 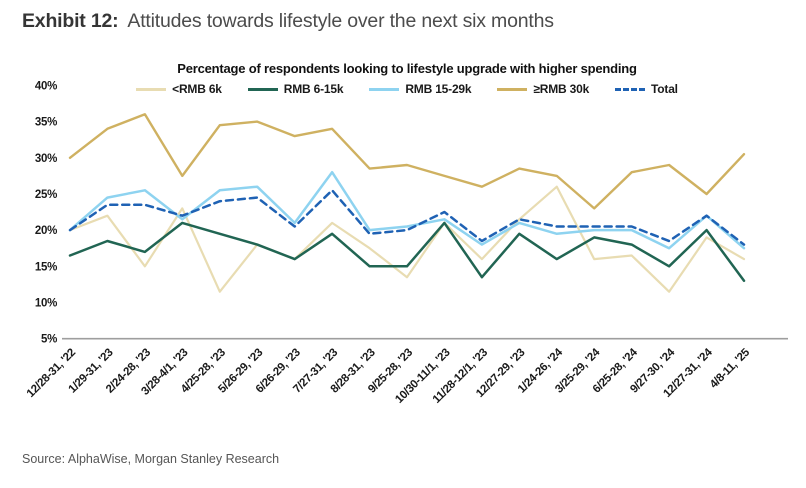 I want to click on x-axis-tick-18: 4/8-11, '25, so click(x=730, y=368).